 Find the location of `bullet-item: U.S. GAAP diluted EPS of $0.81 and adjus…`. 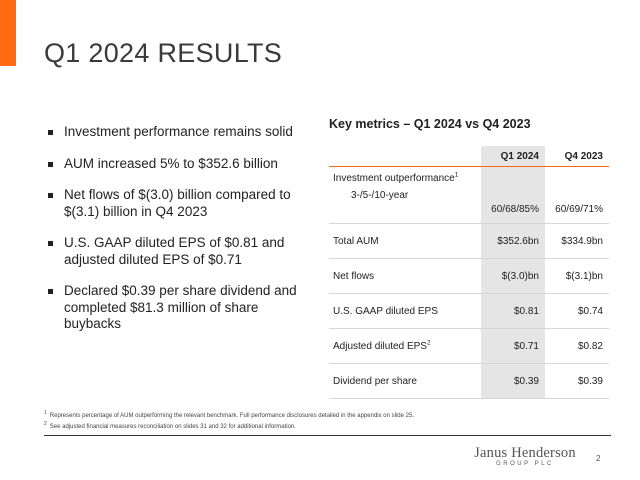

bullet-item: U.S. GAAP diluted EPS of $0.81 and adjus… is located at coordinates (180, 251).